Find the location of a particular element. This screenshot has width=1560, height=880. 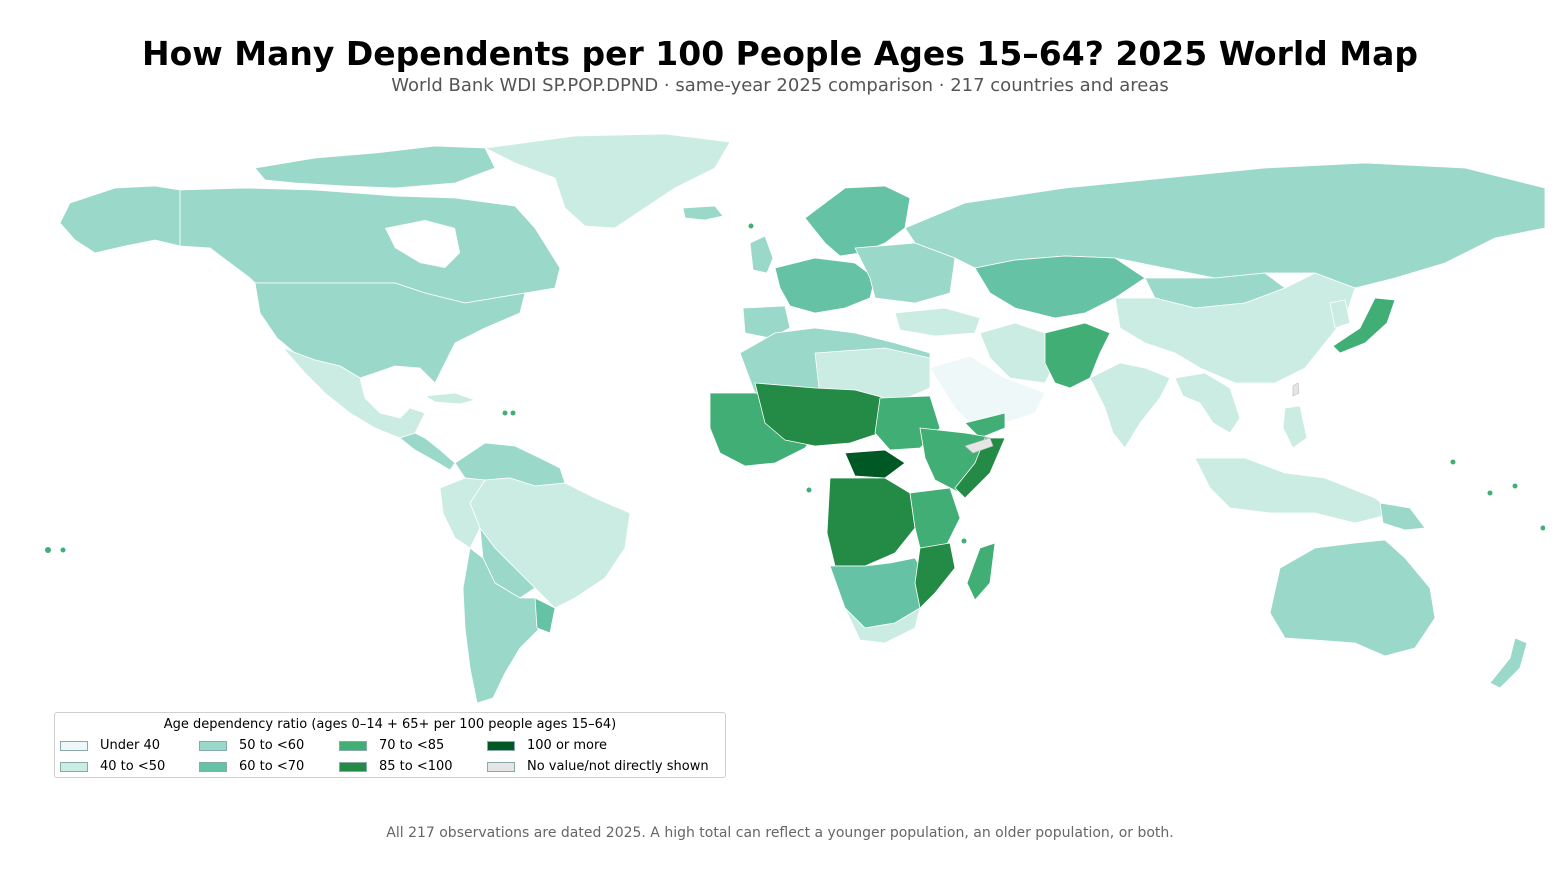

region-scandinavia is located at coordinates (857, 221).